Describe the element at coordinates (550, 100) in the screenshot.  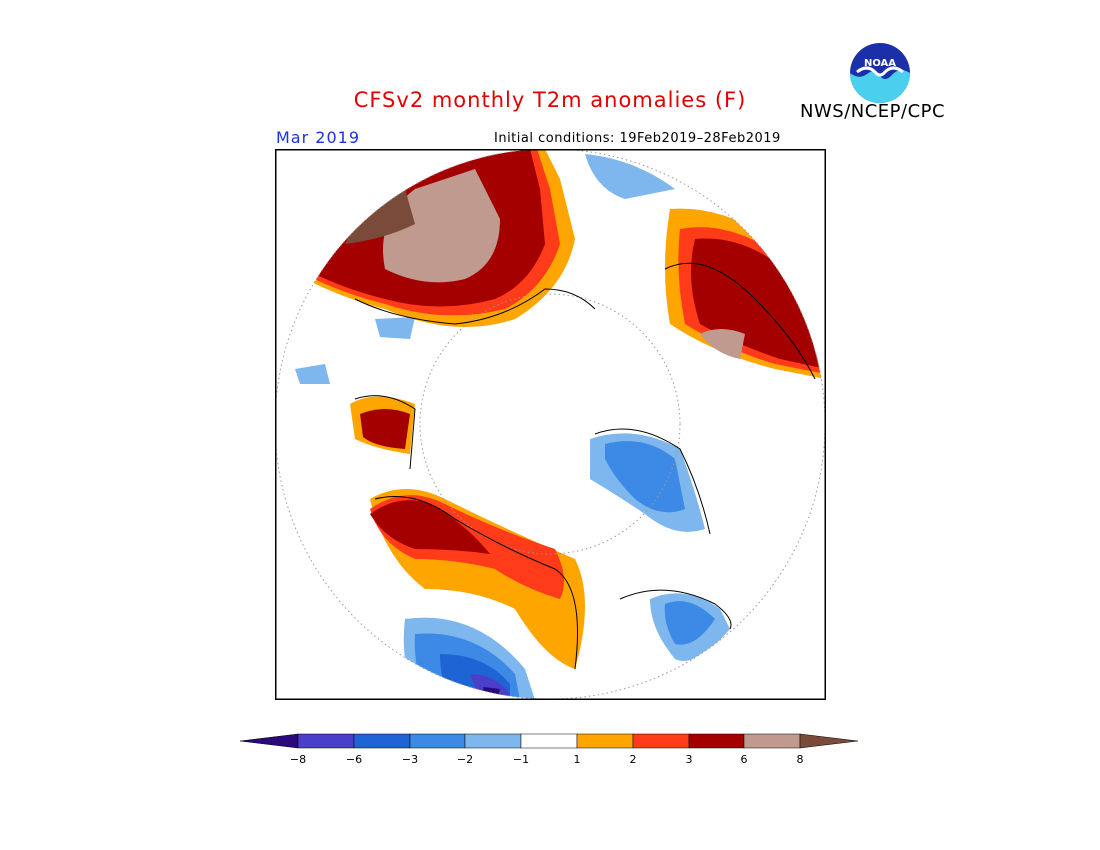
I see `chart-title: CFSv2 monthly T2m anomalies (F)` at that location.